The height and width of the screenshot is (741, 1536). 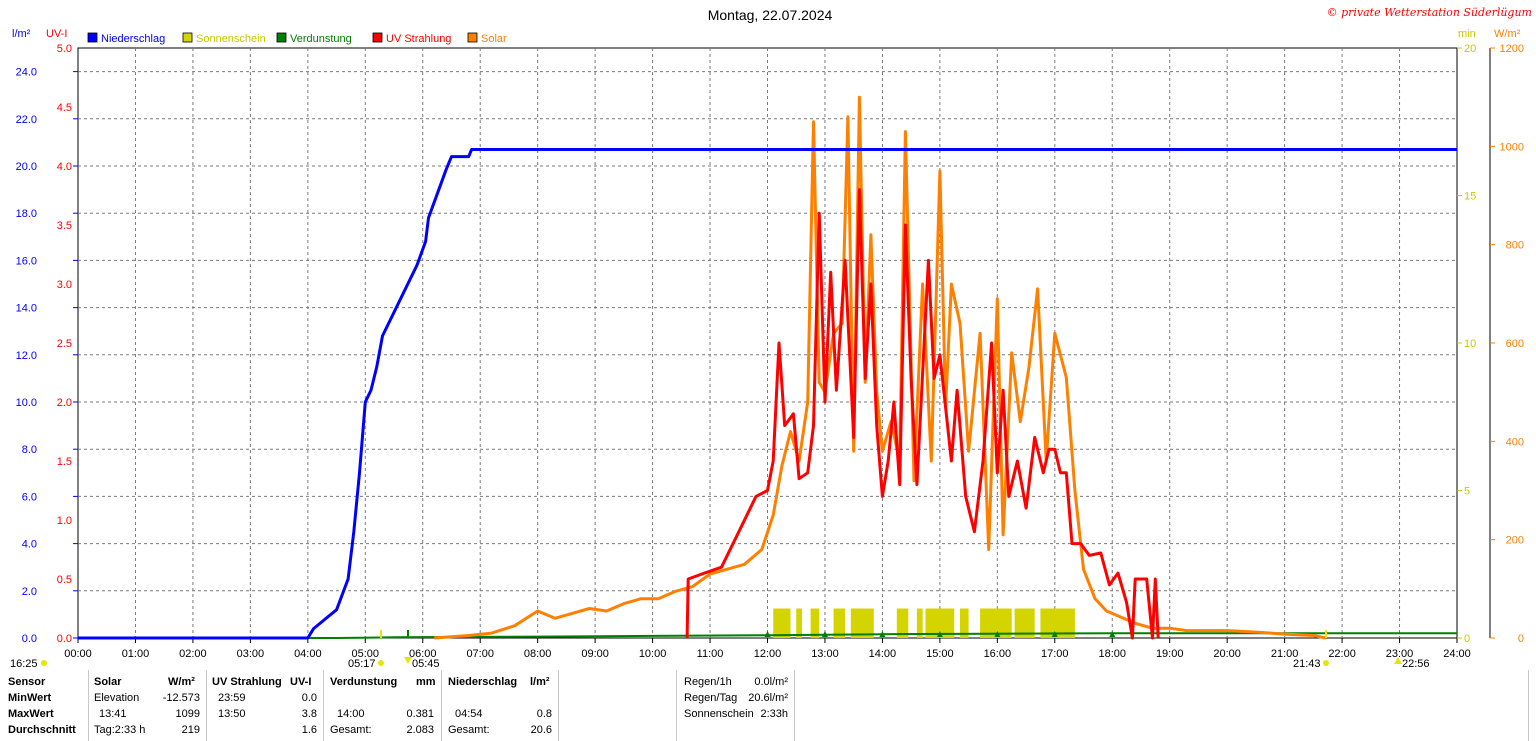 I want to click on y-tick-label-uv: 3.5, so click(x=64, y=226).